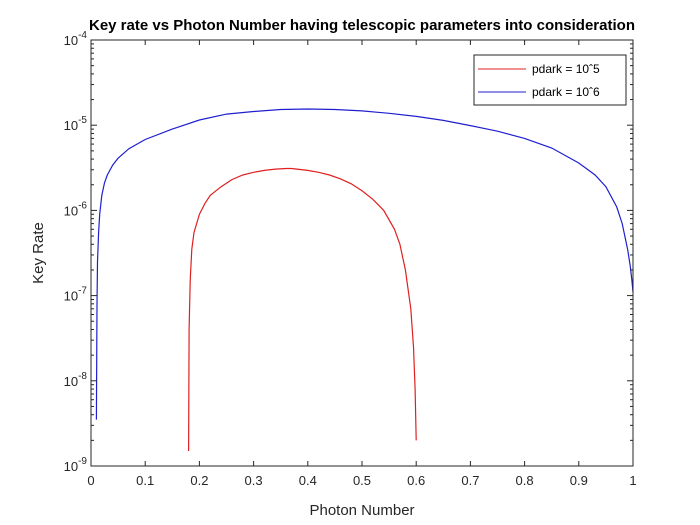  I want to click on legend-label-series-1: pdark = 10ˆ5, so click(566, 69).